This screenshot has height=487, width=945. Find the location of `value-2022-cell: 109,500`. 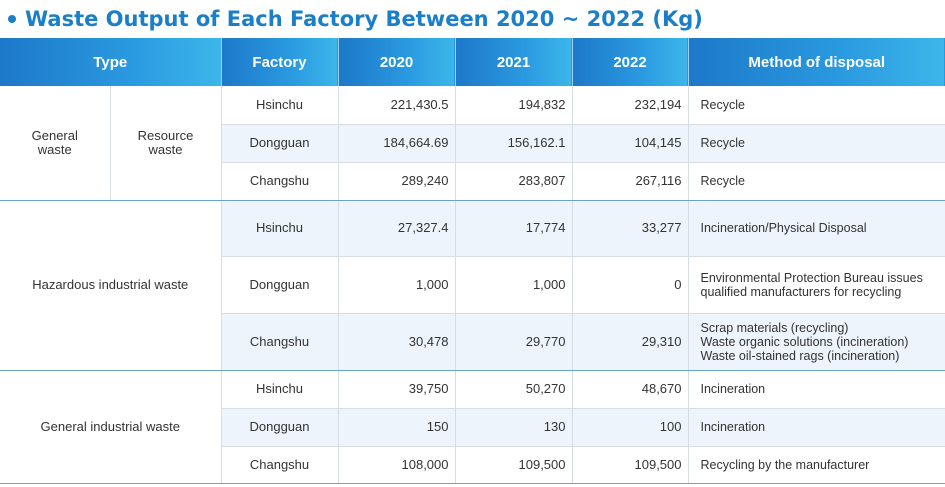

value-2022-cell: 109,500 is located at coordinates (630, 465).